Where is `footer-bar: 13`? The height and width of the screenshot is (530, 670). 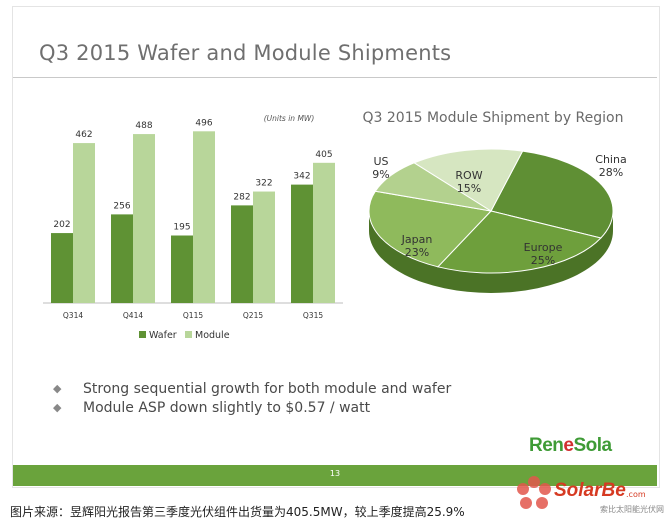
footer-bar: 13 is located at coordinates (335, 475).